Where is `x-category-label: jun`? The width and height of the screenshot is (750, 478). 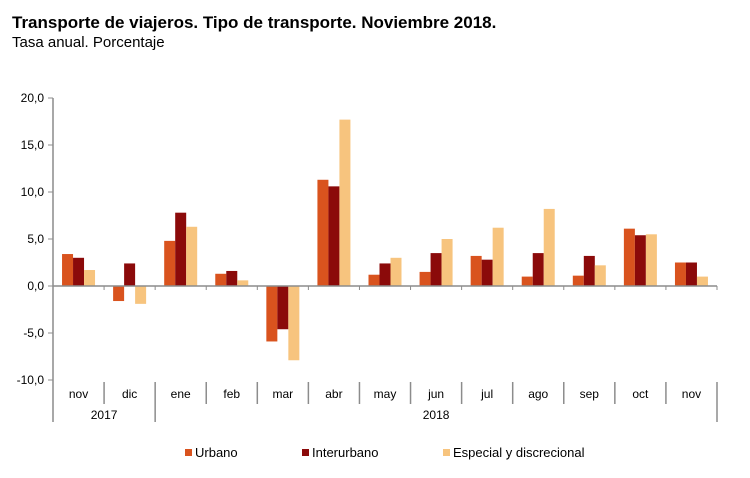 x-category-label: jun is located at coordinates (435, 394).